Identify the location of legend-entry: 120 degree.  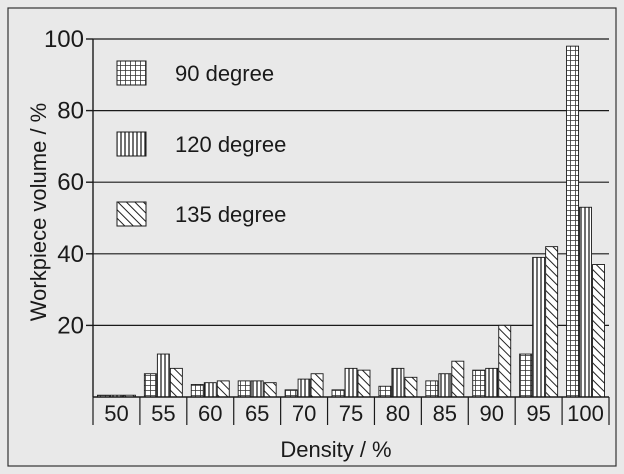
(201, 144).